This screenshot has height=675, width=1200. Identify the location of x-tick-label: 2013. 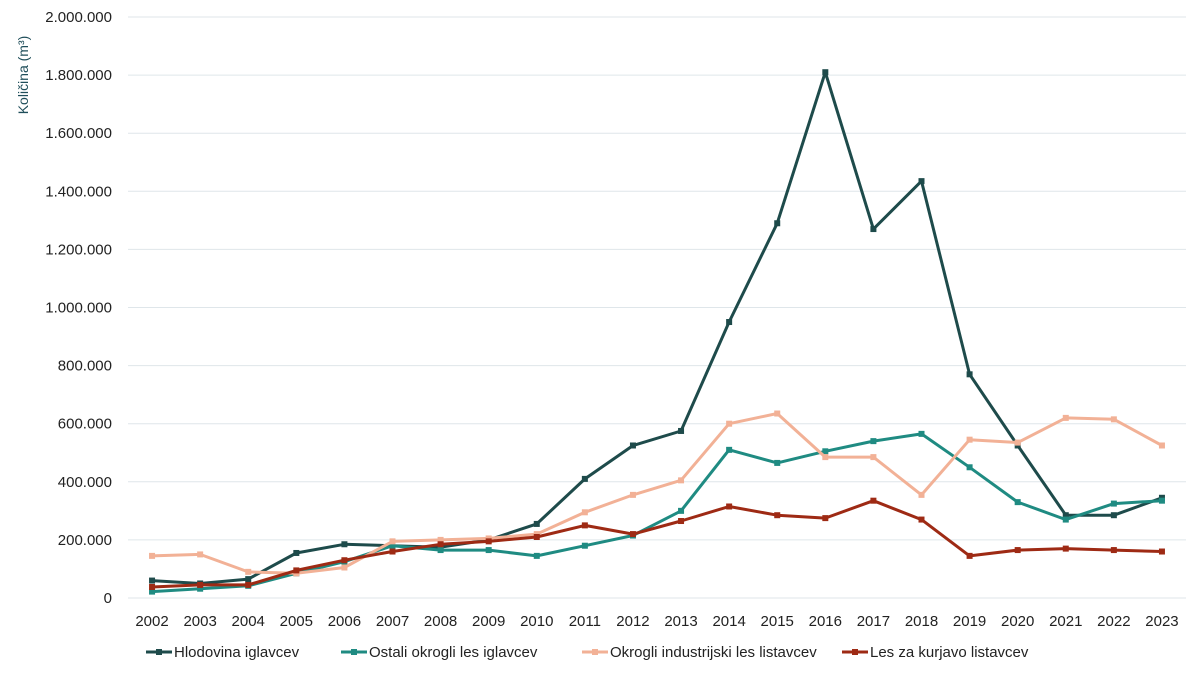
(680, 621).